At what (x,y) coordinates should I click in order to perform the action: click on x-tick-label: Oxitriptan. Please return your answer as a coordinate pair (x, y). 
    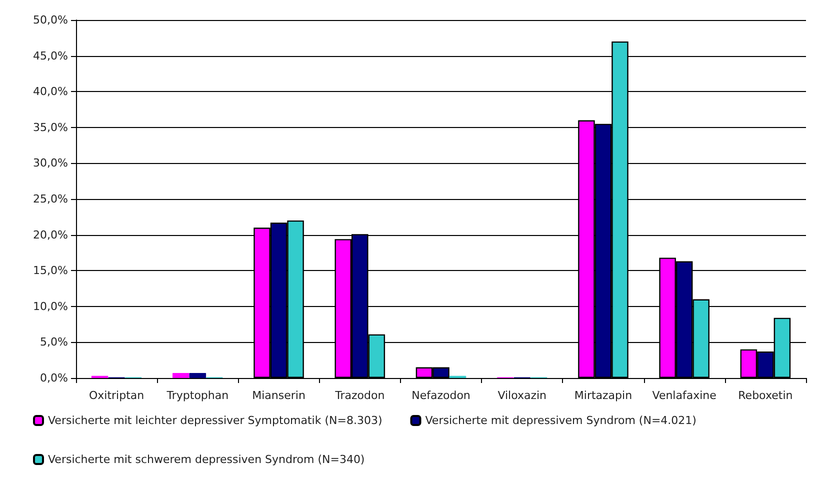
    Looking at the image, I should click on (116, 395).